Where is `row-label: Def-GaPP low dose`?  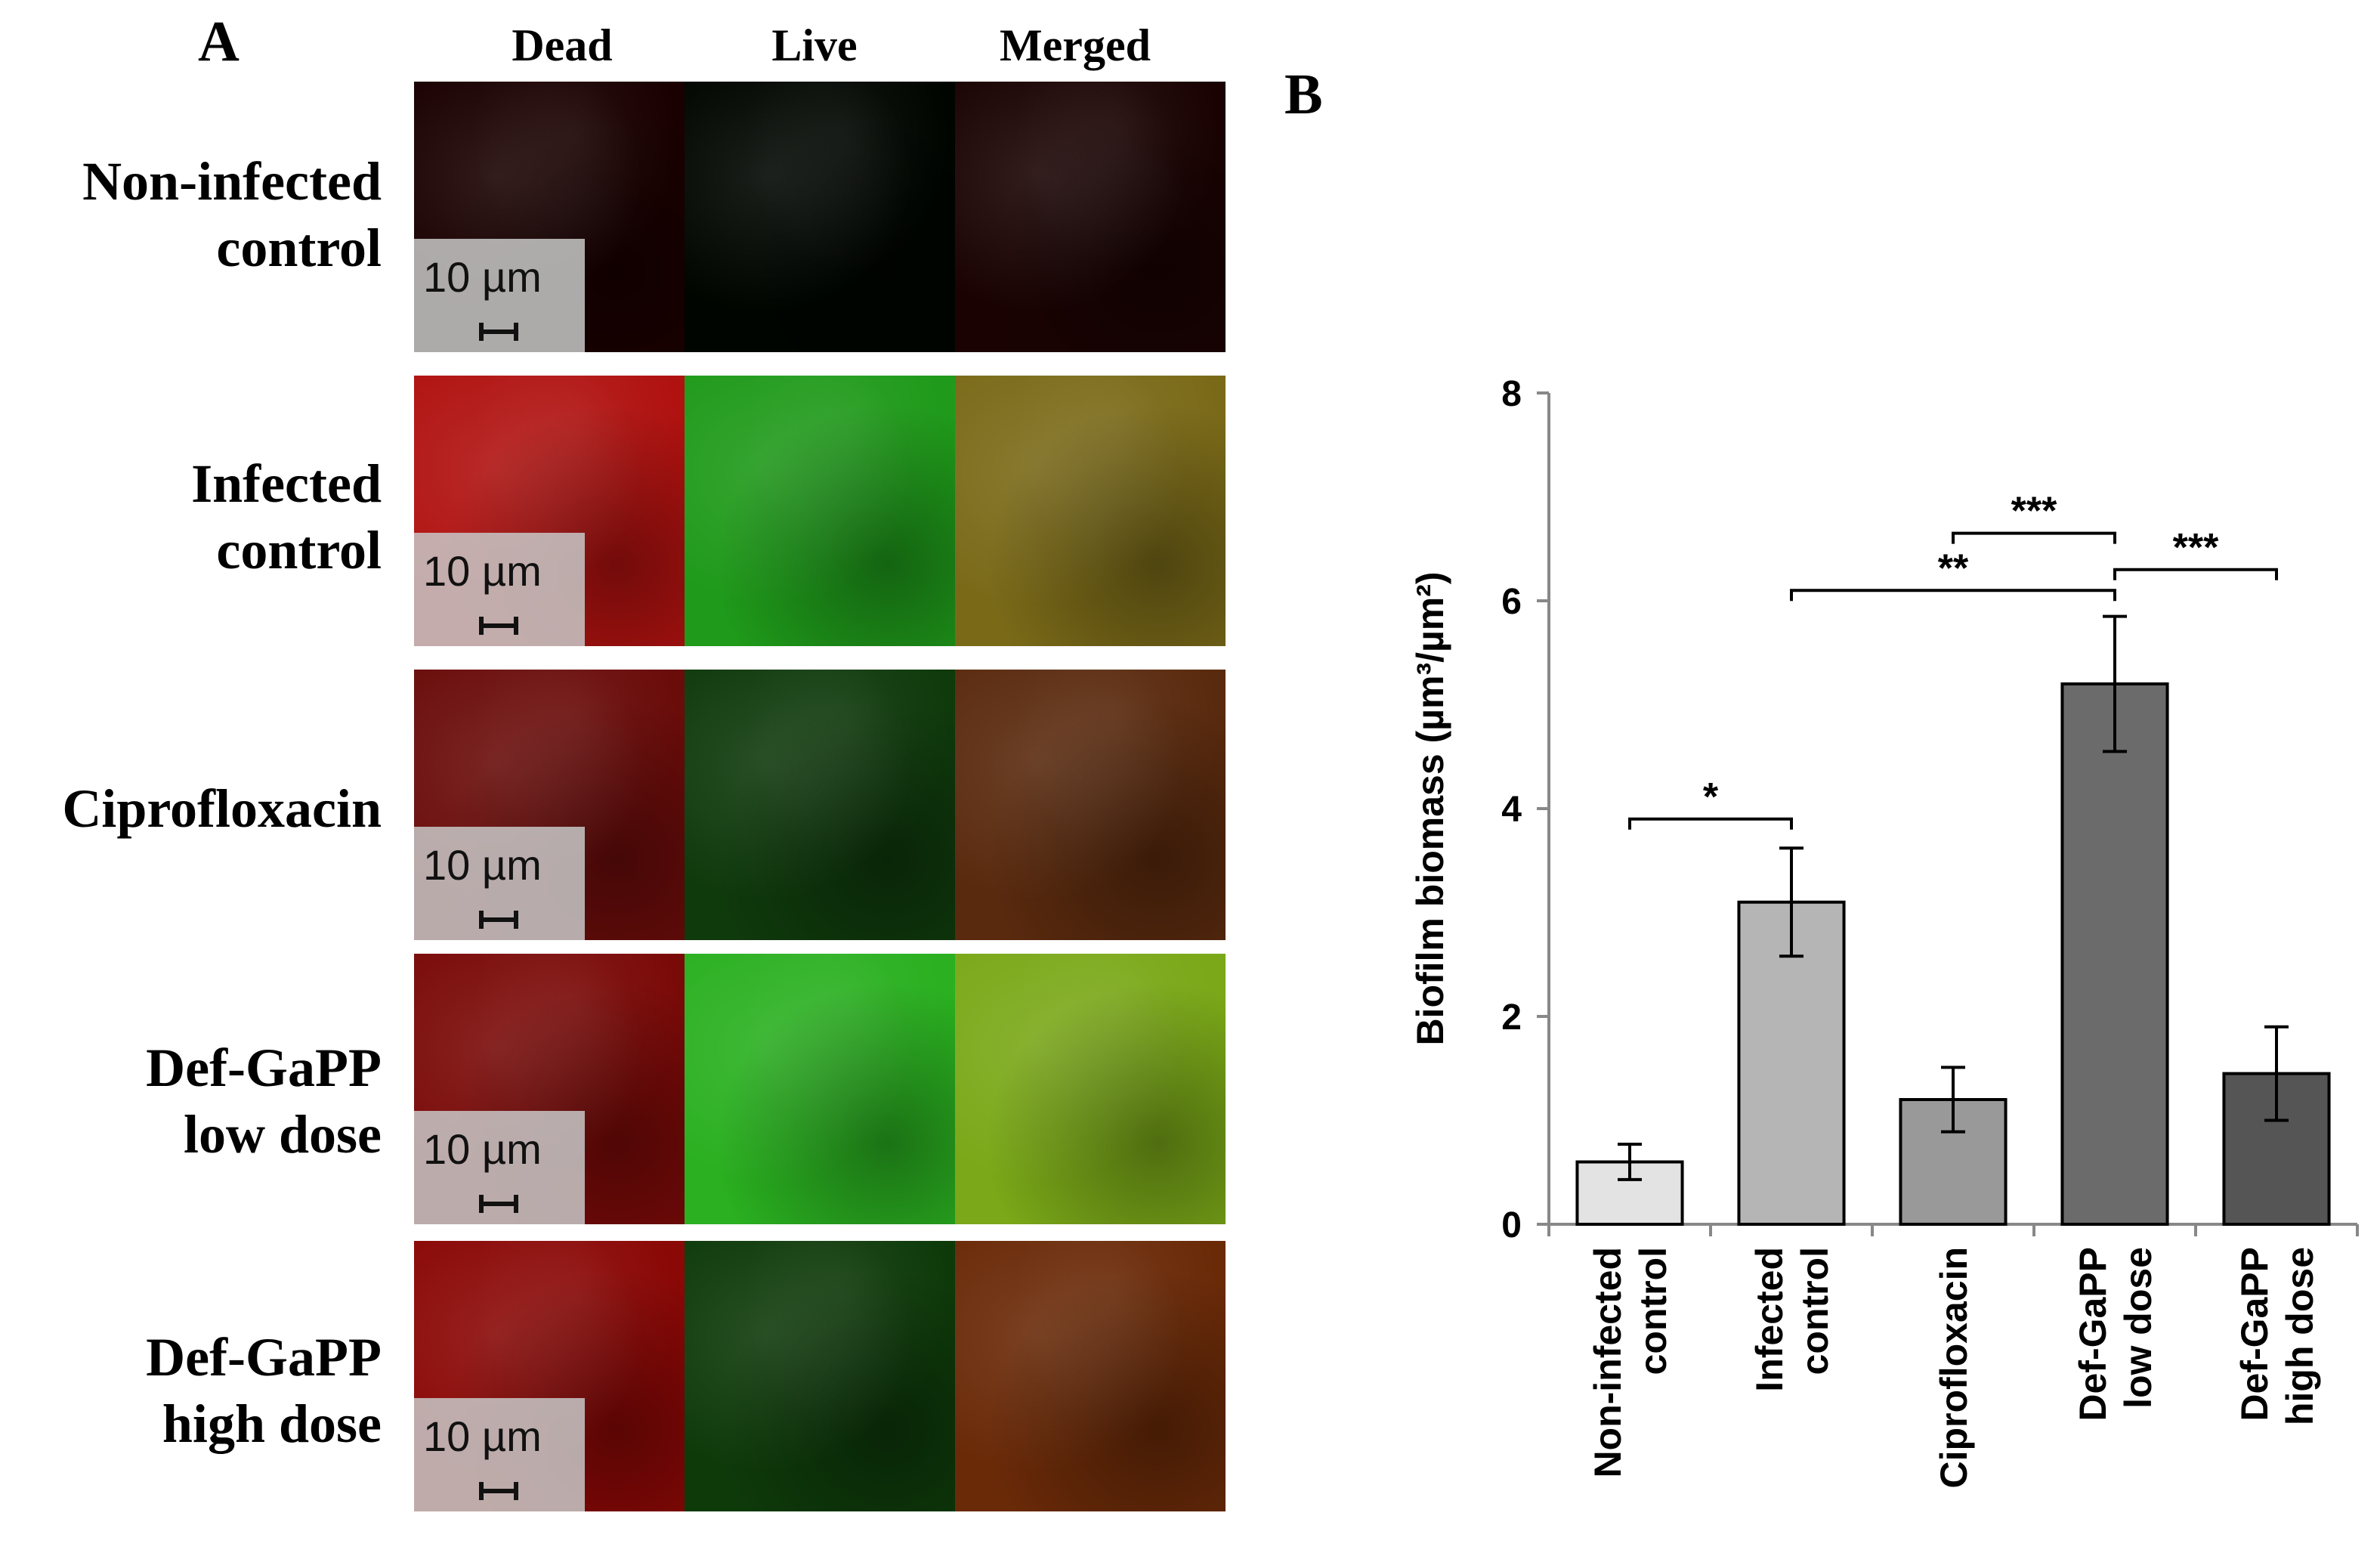
row-label: Def-GaPP low dose is located at coordinates (264, 1102).